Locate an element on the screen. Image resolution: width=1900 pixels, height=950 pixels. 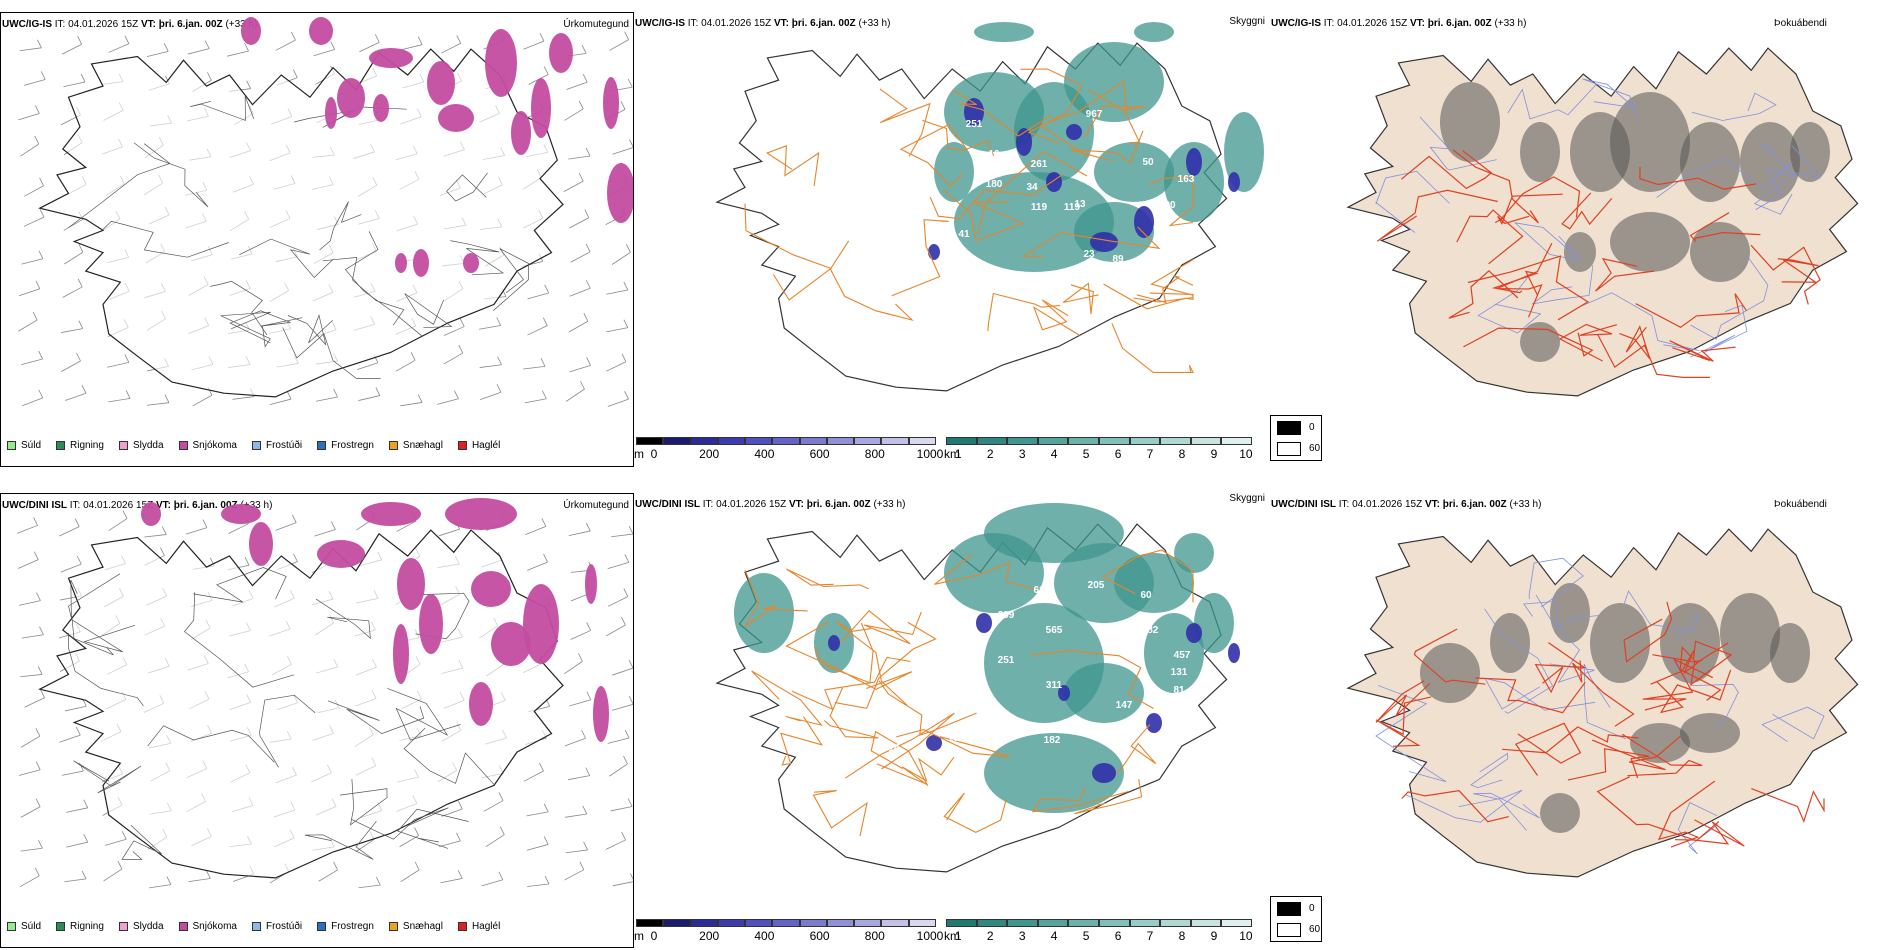
visibility-colorbar: km 1 2 3 4 5 6 7 8 9 10 is located at coordinates (1098, 932).